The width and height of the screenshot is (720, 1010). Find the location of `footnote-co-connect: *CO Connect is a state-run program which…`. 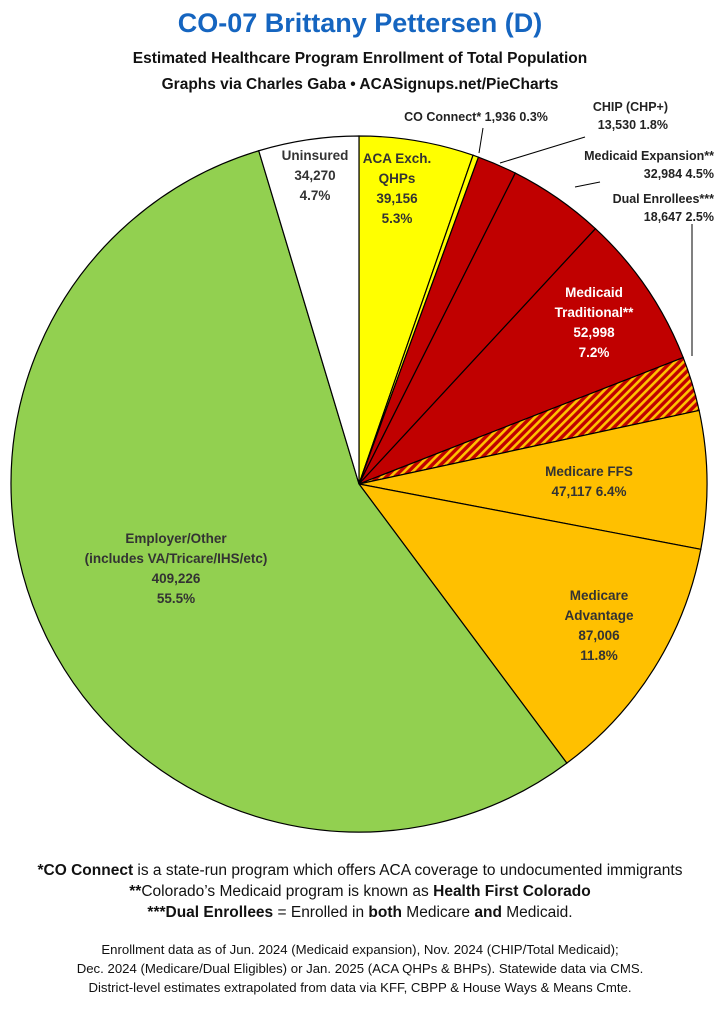

footnote-co-connect: *CO Connect is a state-run program which… is located at coordinates (360, 870).